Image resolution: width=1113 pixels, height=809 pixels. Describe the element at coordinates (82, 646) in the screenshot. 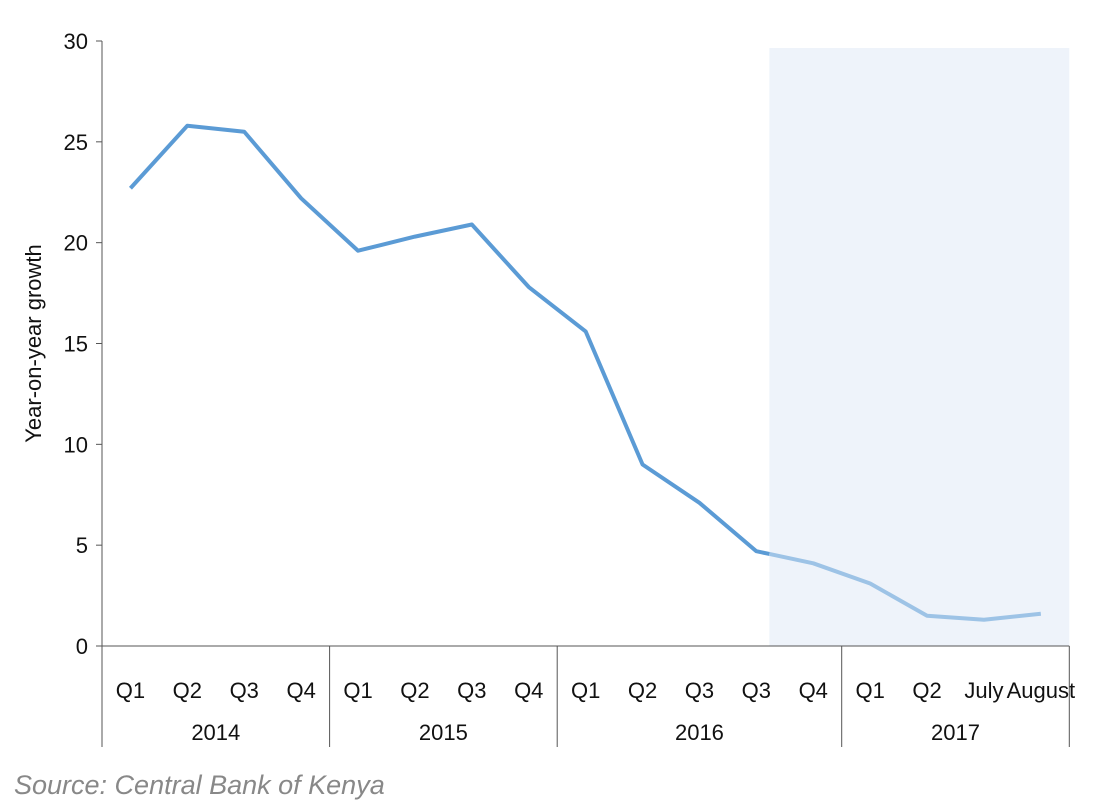

I see `y-tick-label: 0` at that location.